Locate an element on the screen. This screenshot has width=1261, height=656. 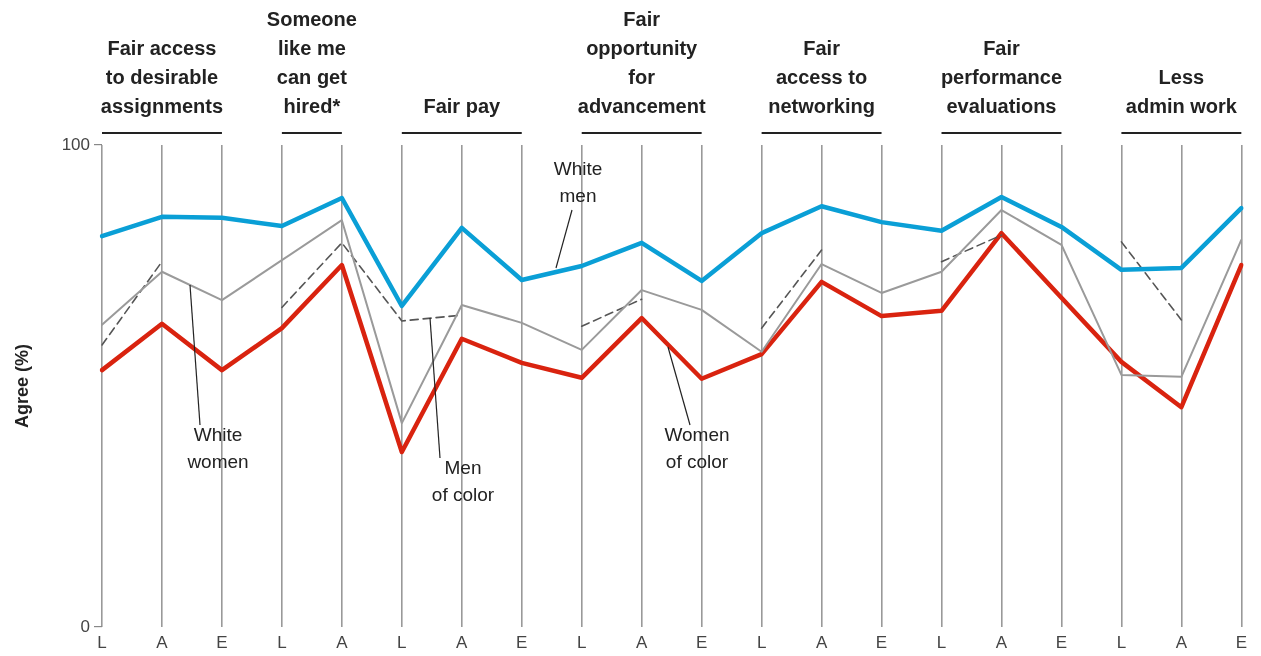
y-tick-label: 100 is located at coordinates (75, 144).